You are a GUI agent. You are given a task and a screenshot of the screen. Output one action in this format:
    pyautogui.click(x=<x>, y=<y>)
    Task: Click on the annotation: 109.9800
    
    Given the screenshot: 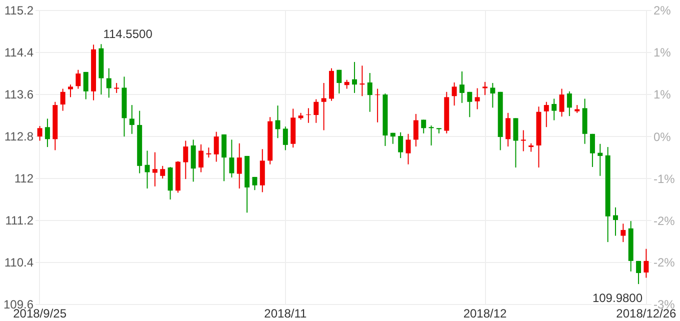 What is the action you would take?
    pyautogui.click(x=617, y=298)
    